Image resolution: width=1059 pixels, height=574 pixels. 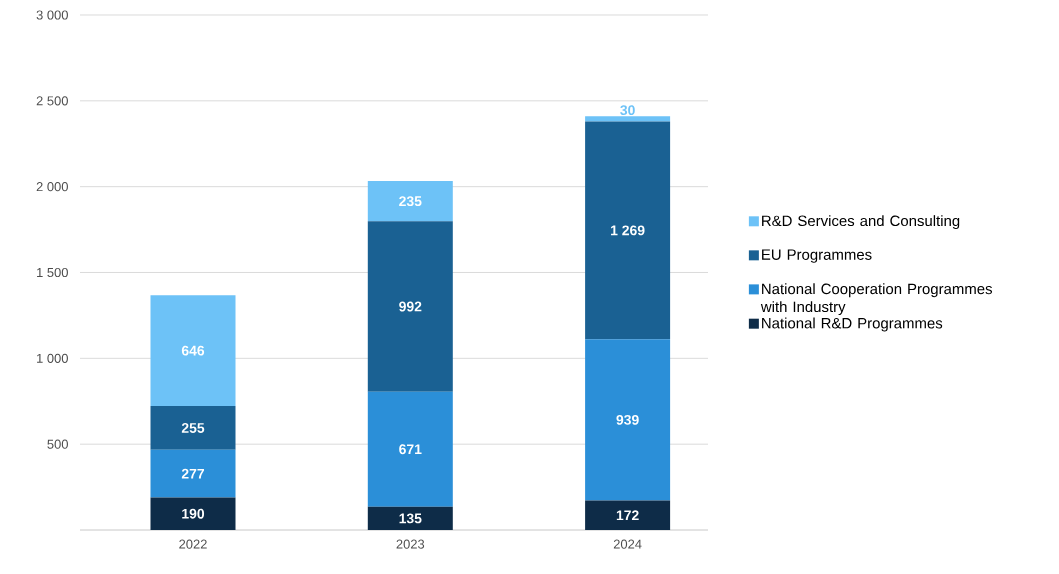 What do you see at coordinates (861, 222) in the screenshot?
I see `legend-label: R&D Services and Consulting` at bounding box center [861, 222].